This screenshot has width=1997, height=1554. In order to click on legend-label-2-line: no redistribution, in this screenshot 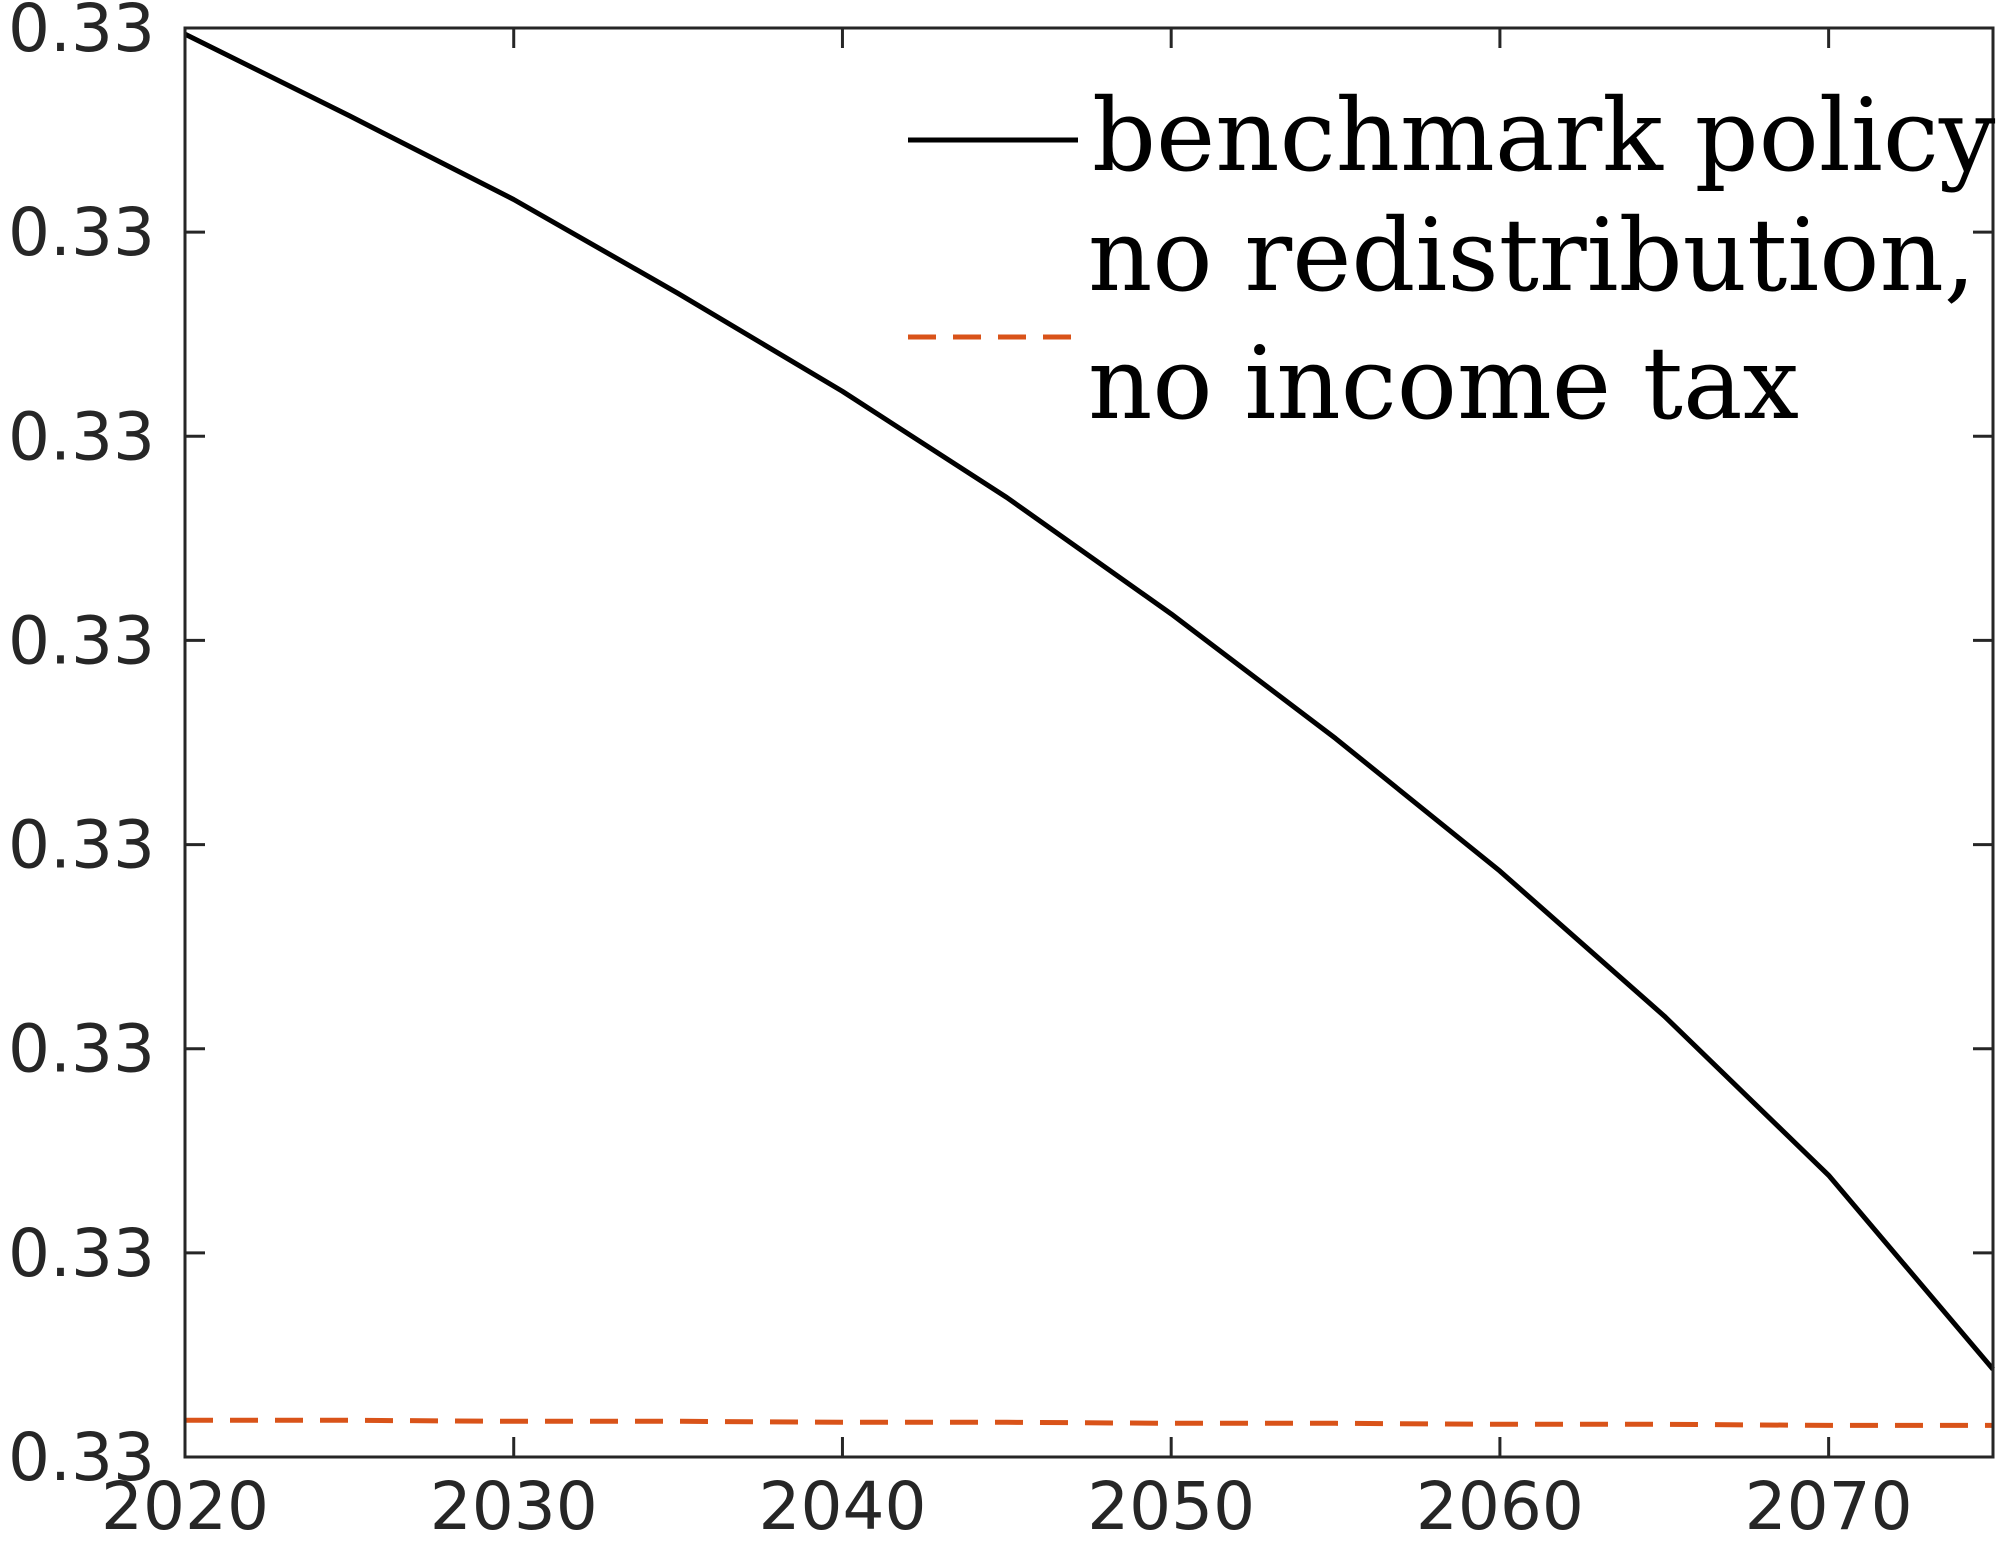, I will do `click(1532, 255)`.